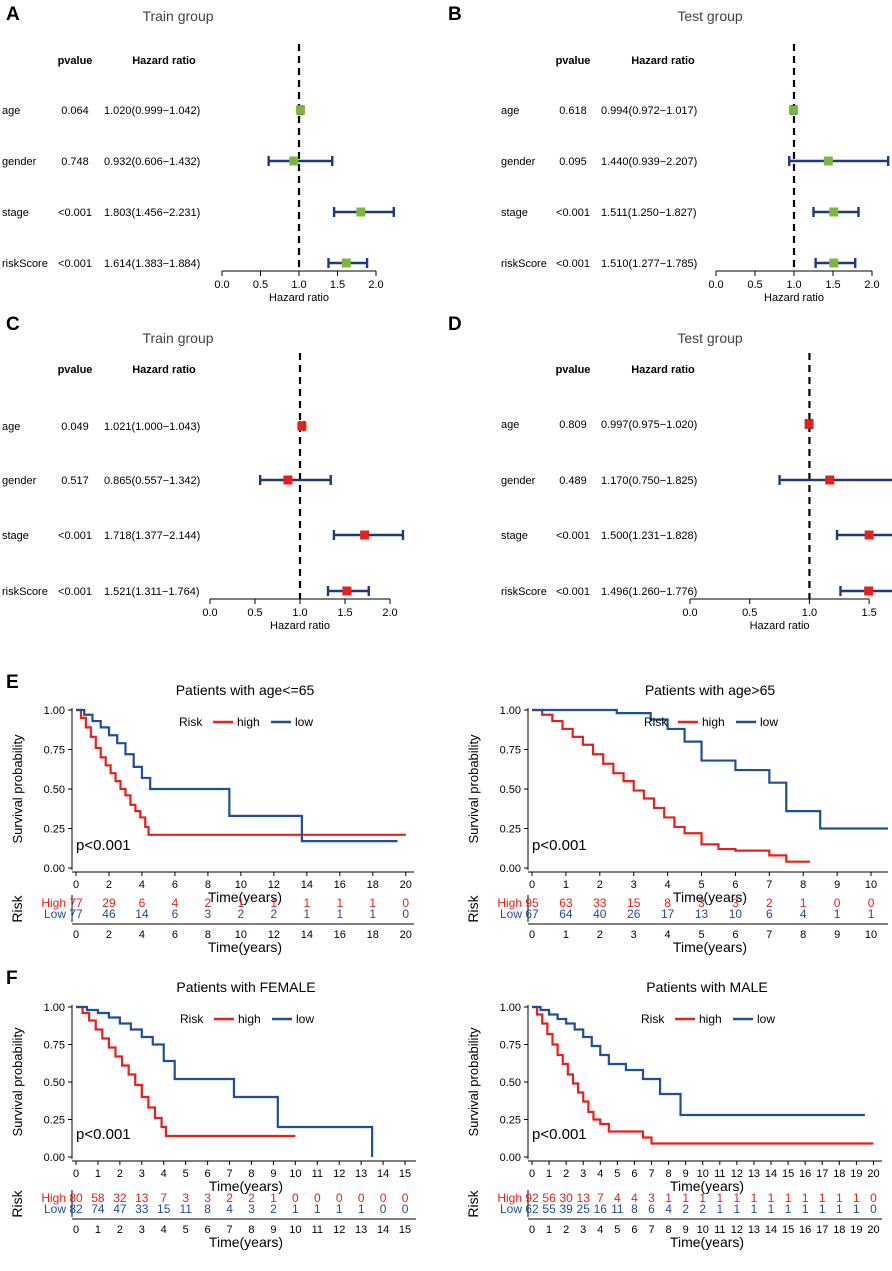  What do you see at coordinates (634, 1209) in the screenshot?
I see `risk-count-low: 8` at bounding box center [634, 1209].